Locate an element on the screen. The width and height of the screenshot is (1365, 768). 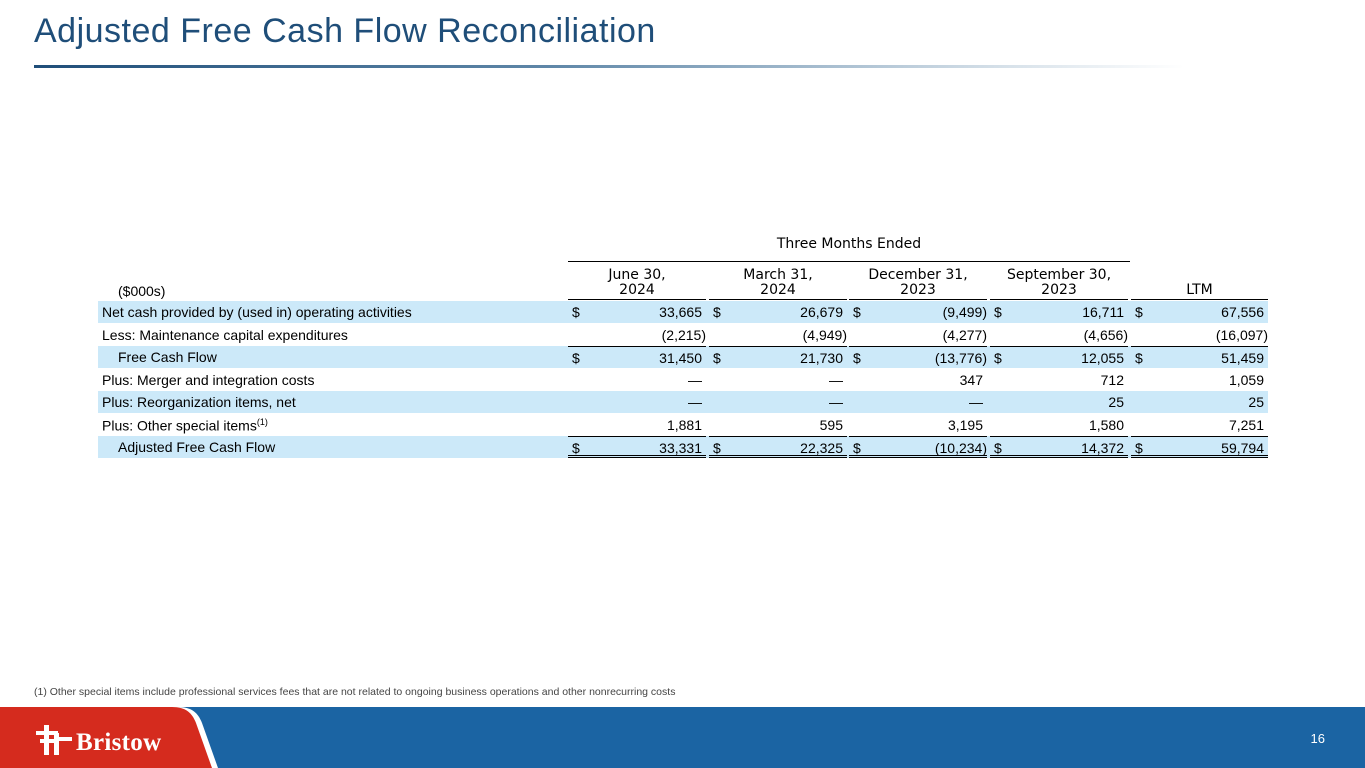
group-header: Three Months Ended is located at coordinates (849, 249).